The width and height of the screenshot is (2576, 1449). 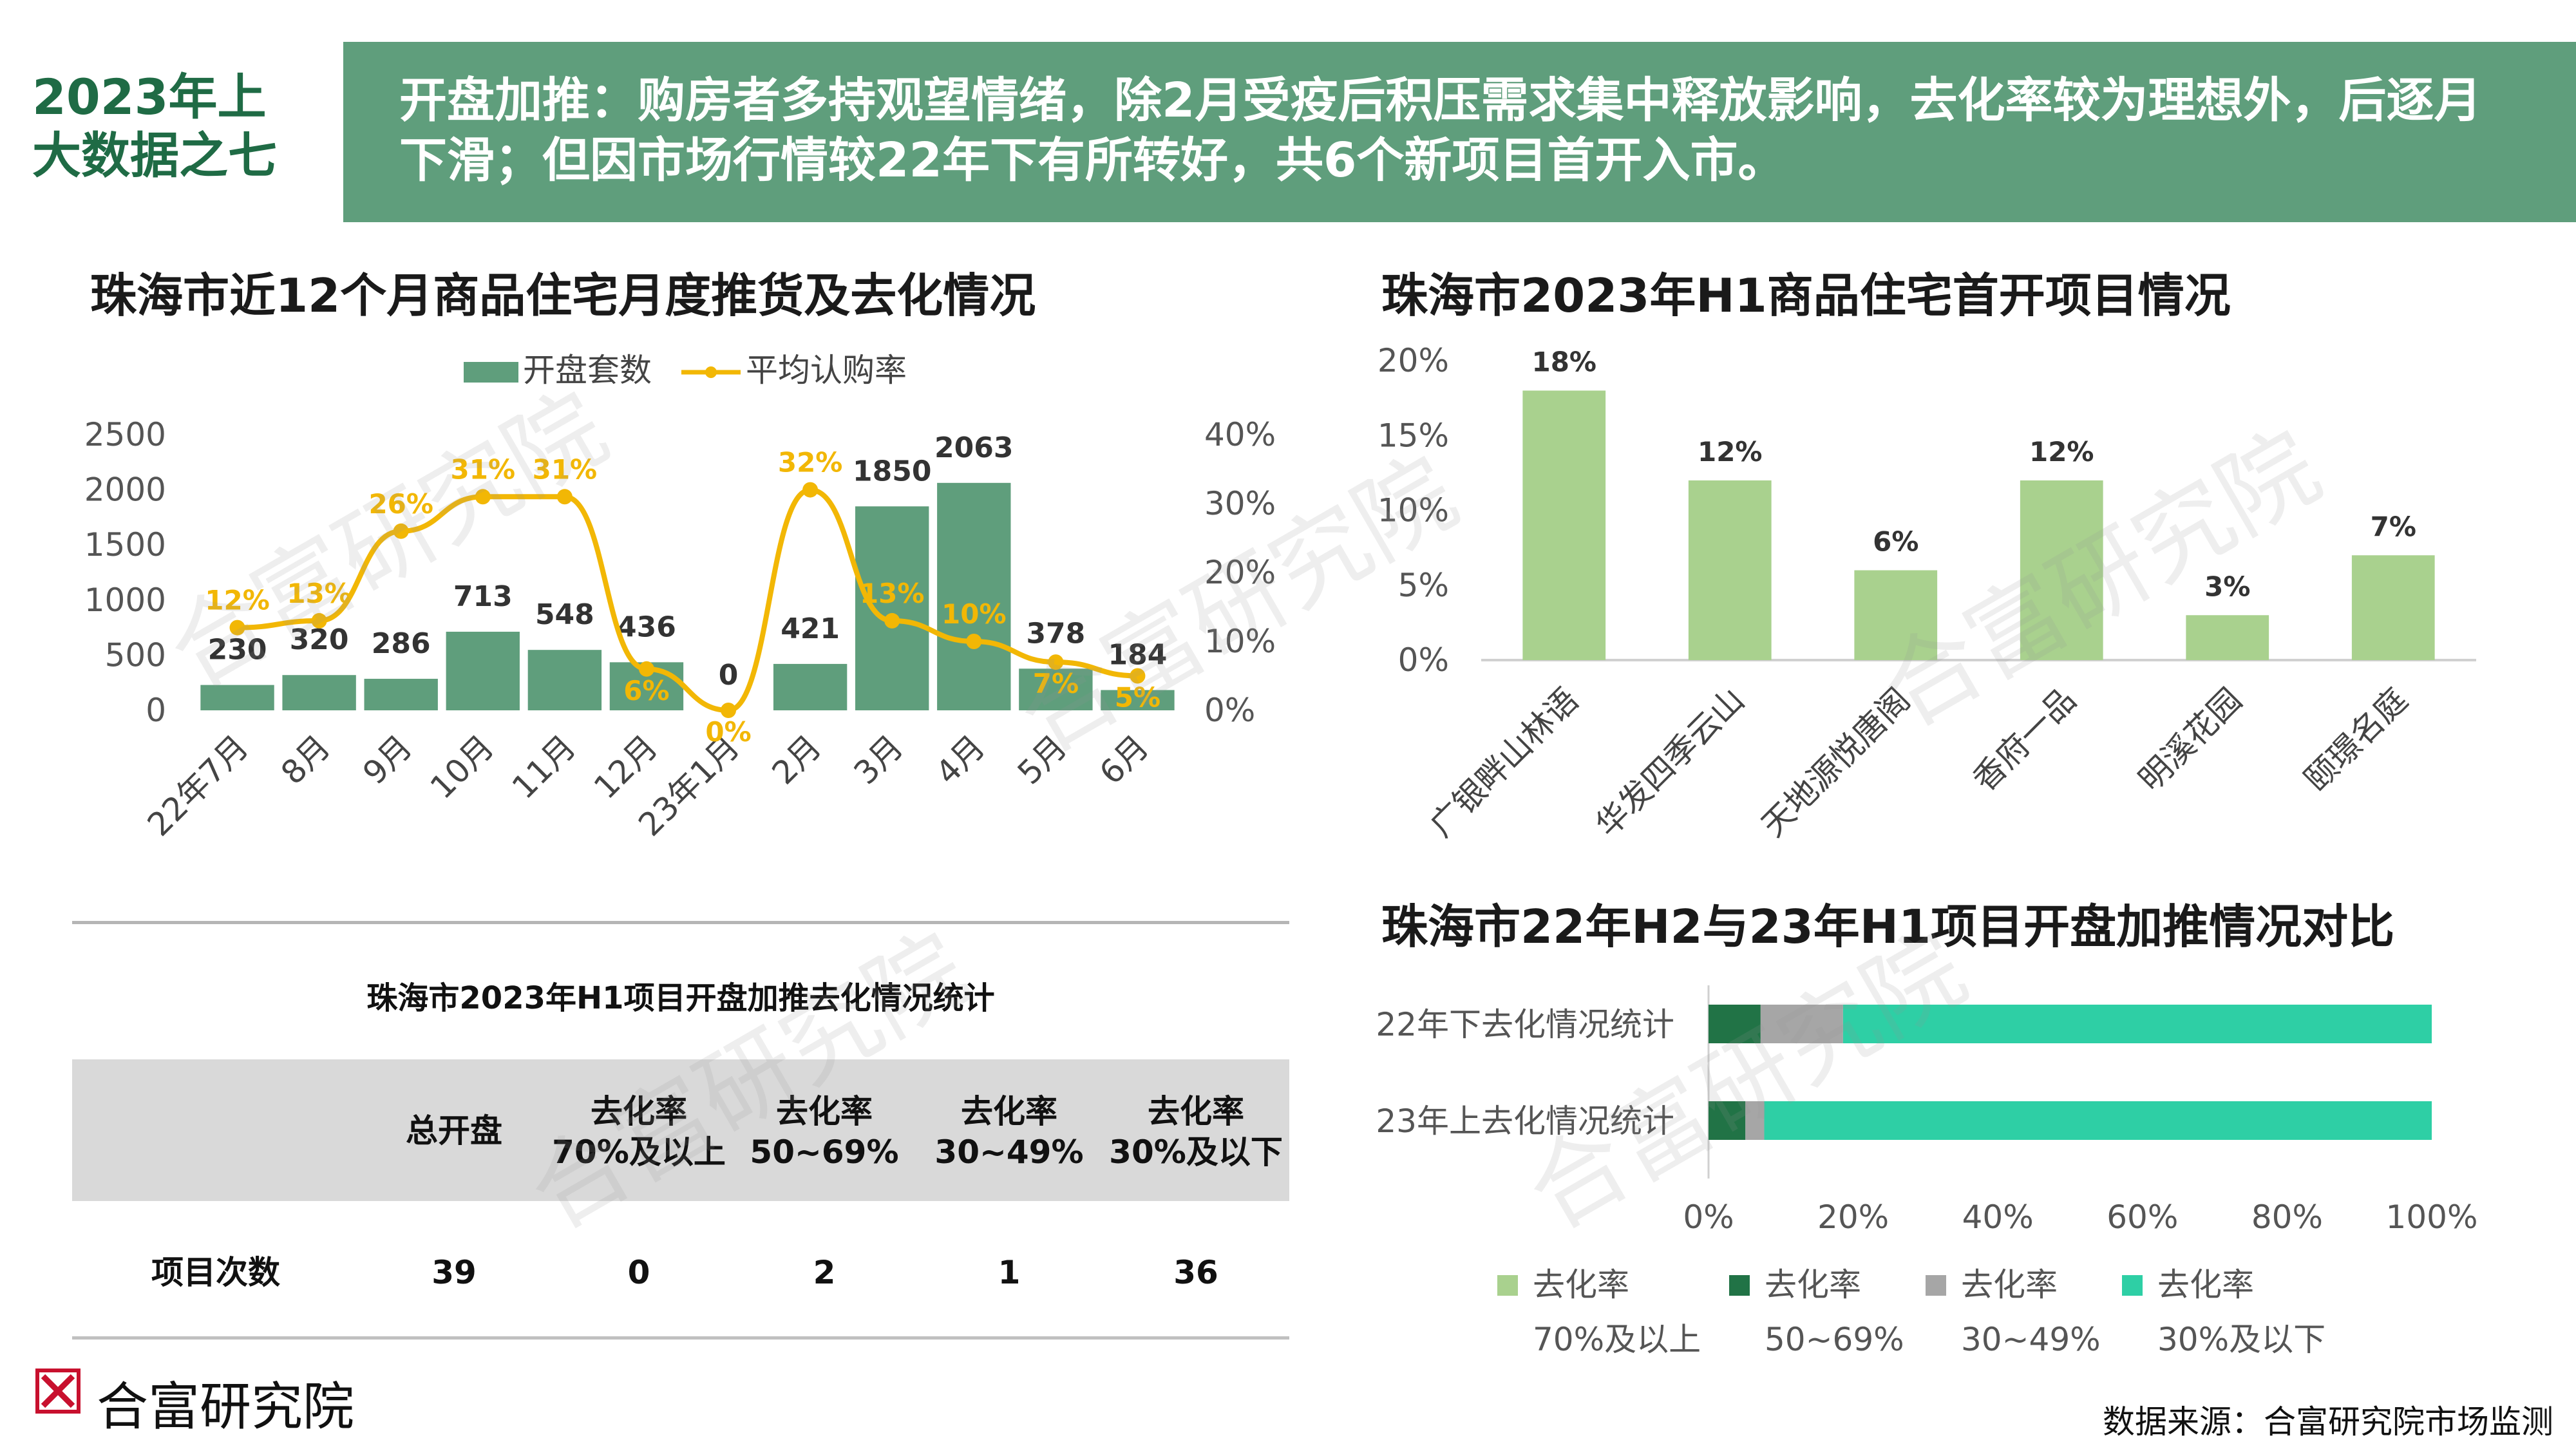 I want to click on x-tick-label: 100%, so click(x=2432, y=1217).